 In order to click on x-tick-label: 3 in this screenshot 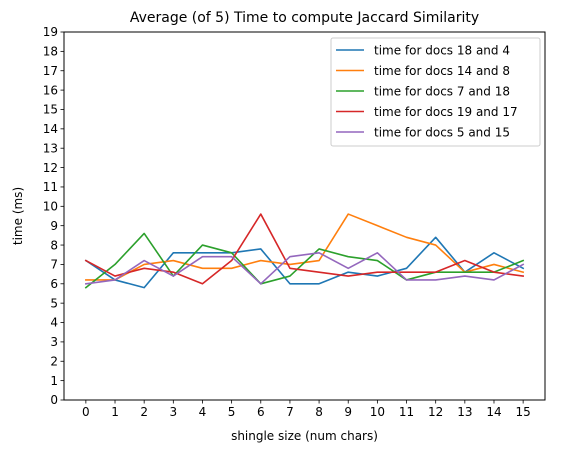, I will do `click(173, 412)`.